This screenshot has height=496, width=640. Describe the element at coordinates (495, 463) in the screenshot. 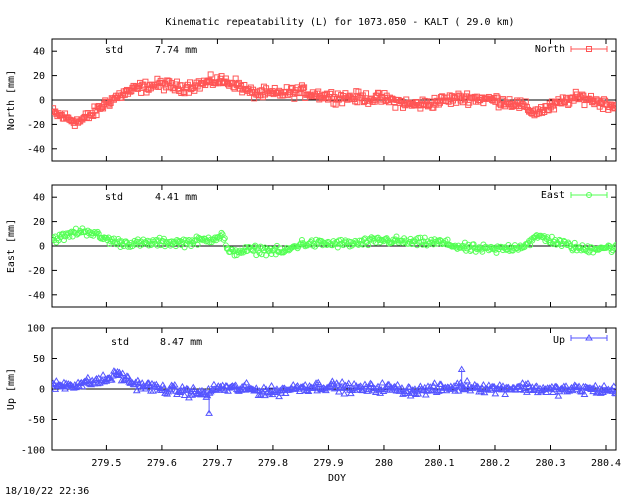

I see `x-tick-label: 280.2` at that location.